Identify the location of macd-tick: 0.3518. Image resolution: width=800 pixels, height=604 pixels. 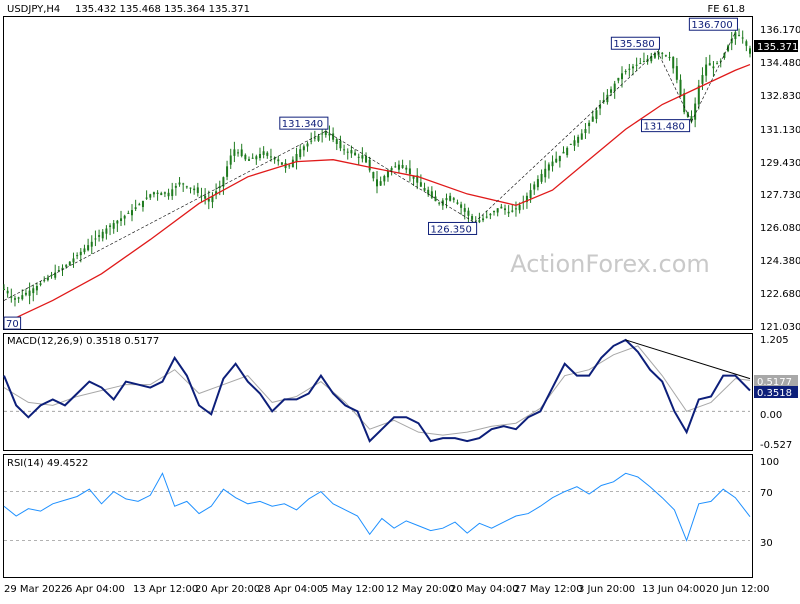
(774, 393).